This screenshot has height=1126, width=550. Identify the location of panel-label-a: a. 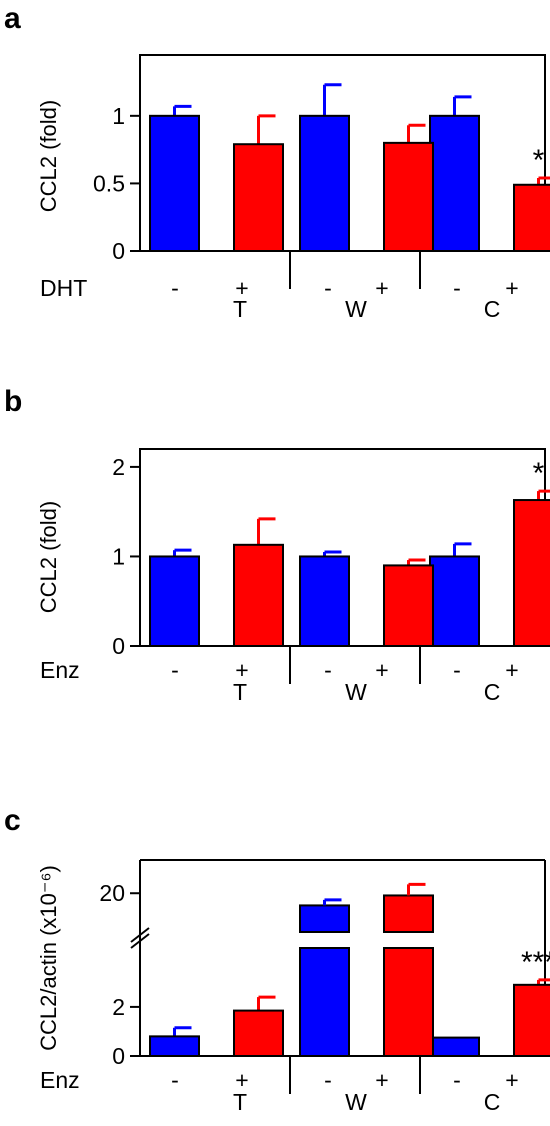
(12, 18).